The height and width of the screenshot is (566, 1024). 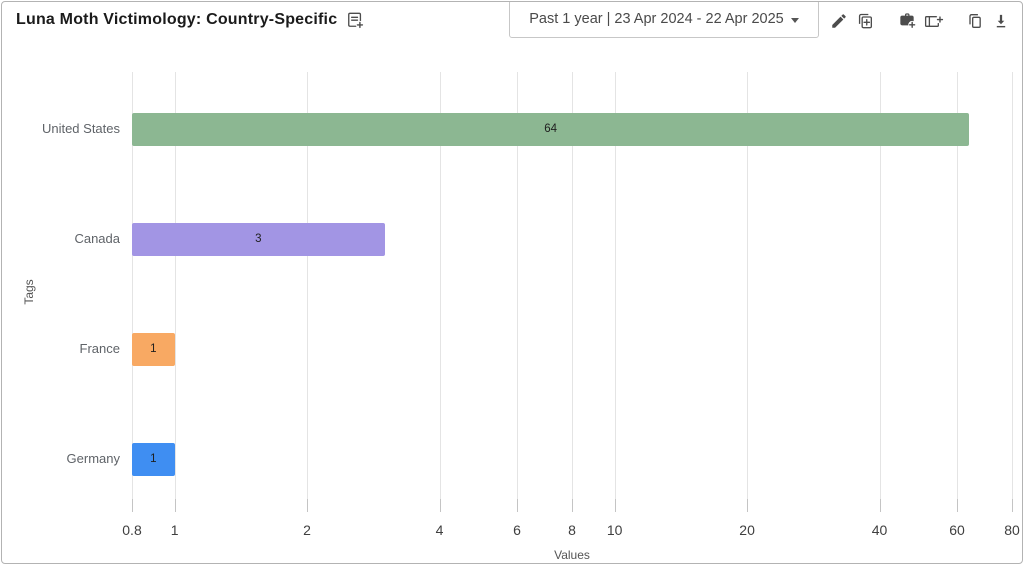 I want to click on widget-header: Luna Moth Victimology: Country-Specific, so click(x=190, y=20).